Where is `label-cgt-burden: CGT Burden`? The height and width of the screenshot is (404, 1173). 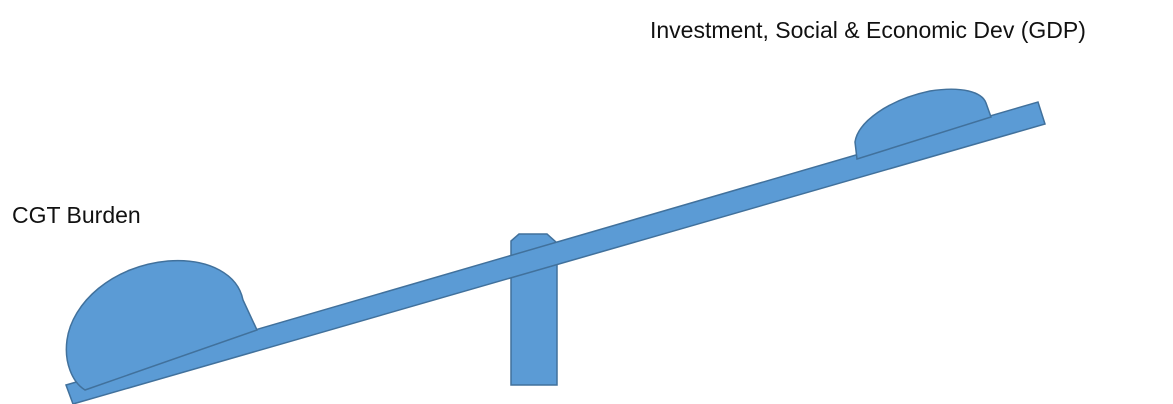 label-cgt-burden: CGT Burden is located at coordinates (76, 215).